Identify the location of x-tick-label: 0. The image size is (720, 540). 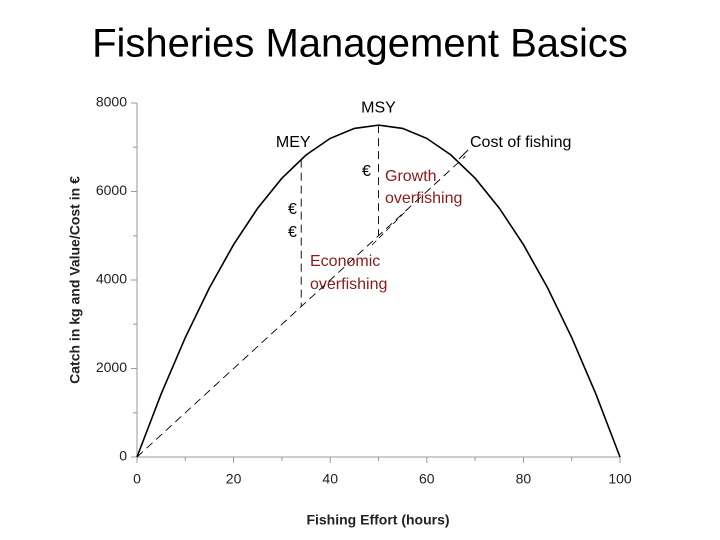
(137, 479).